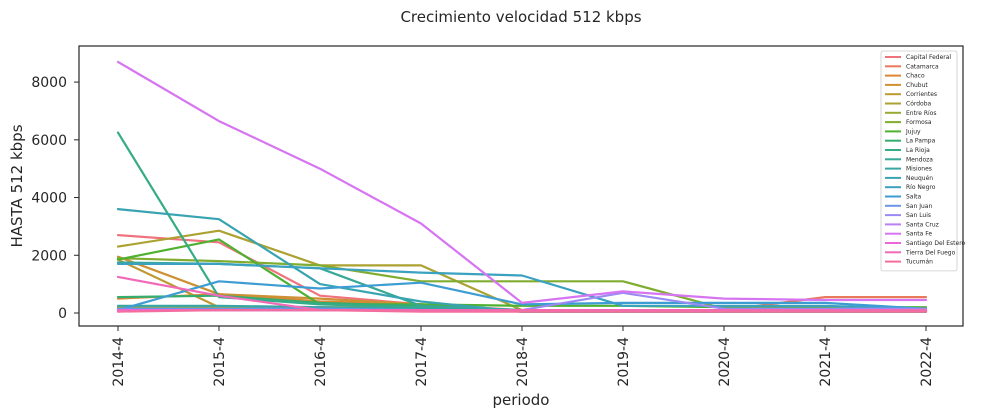 The height and width of the screenshot is (417, 984). What do you see at coordinates (928, 57) in the screenshot?
I see `legend-label-0: Capital Federal` at bounding box center [928, 57].